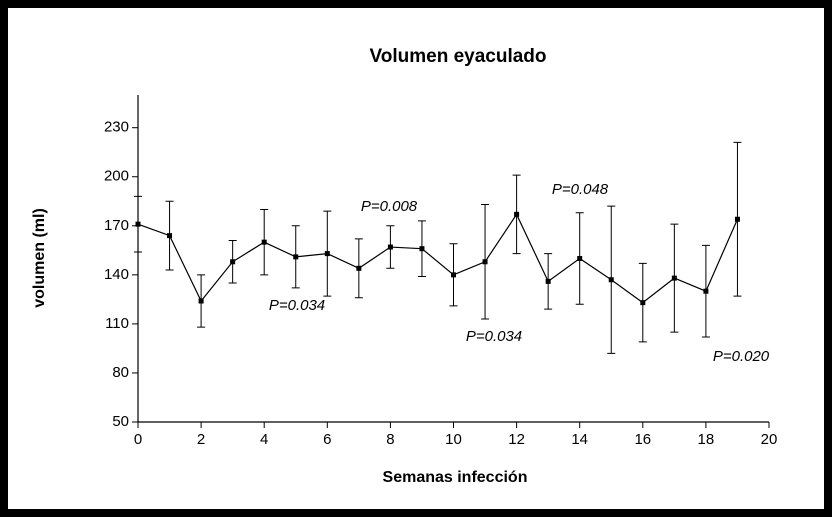  What do you see at coordinates (116, 274) in the screenshot?
I see `y-tick-label: 140` at bounding box center [116, 274].